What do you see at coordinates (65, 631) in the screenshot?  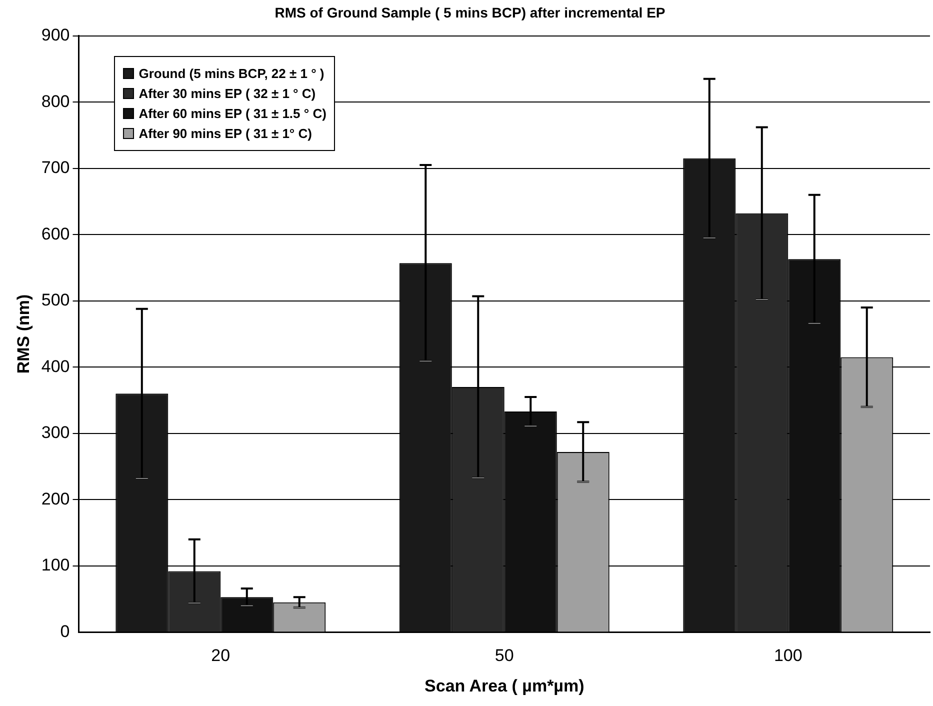 I see `y-tick-label: 0` at bounding box center [65, 631].